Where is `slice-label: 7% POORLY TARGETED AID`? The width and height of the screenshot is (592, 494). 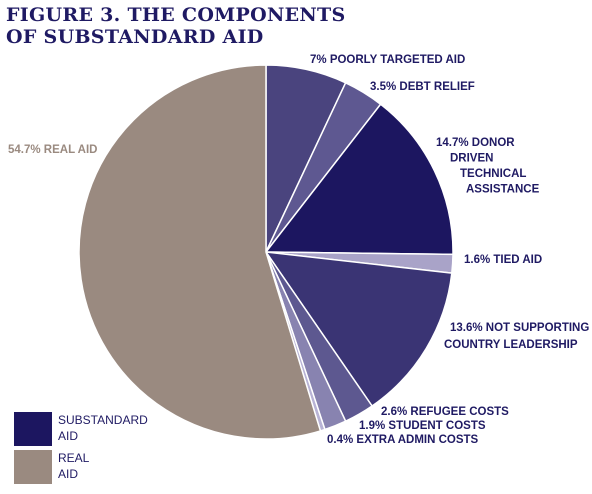
slice-label: 7% POORLY TARGETED AID is located at coordinates (387, 60).